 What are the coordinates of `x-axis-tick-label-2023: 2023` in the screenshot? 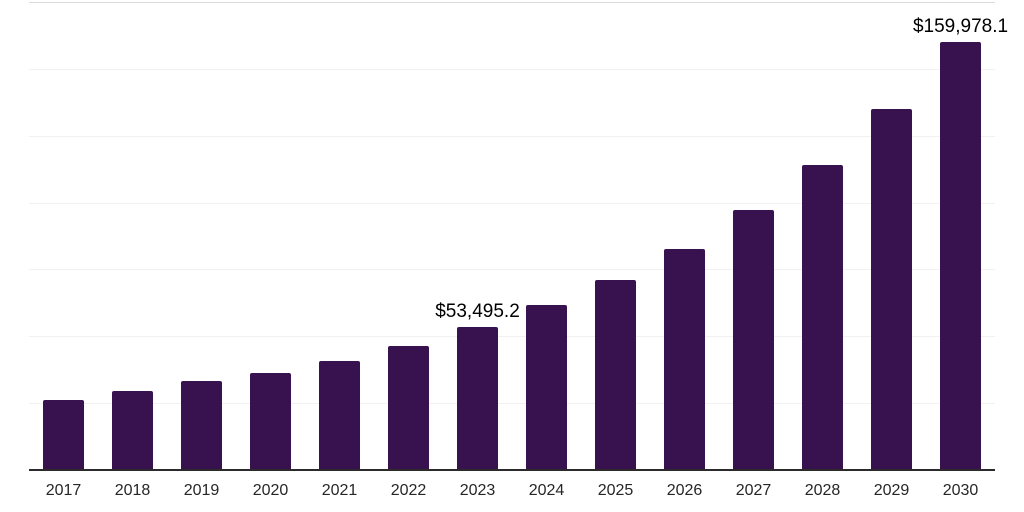 It's located at (477, 490).